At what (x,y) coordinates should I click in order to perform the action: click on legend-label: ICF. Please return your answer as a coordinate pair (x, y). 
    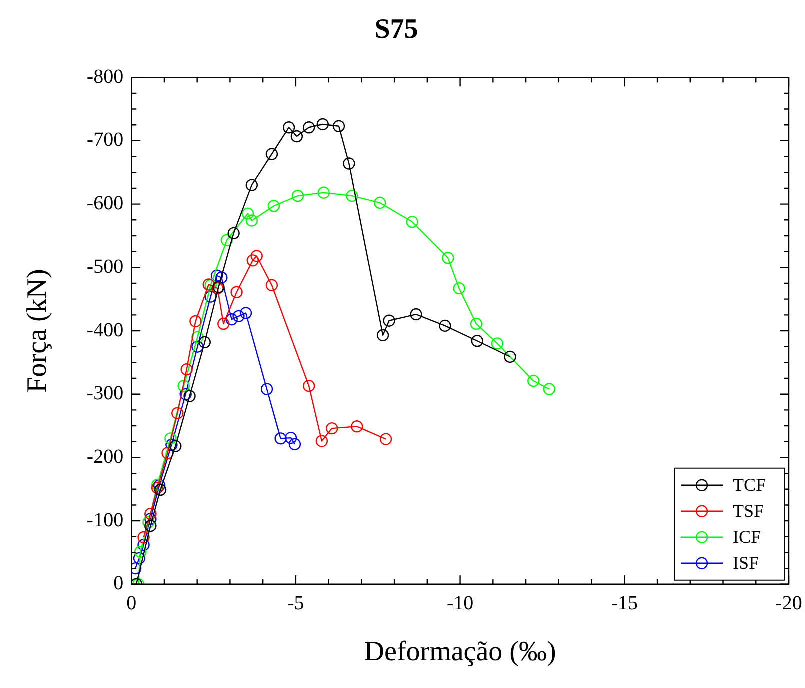
    Looking at the image, I should click on (747, 537).